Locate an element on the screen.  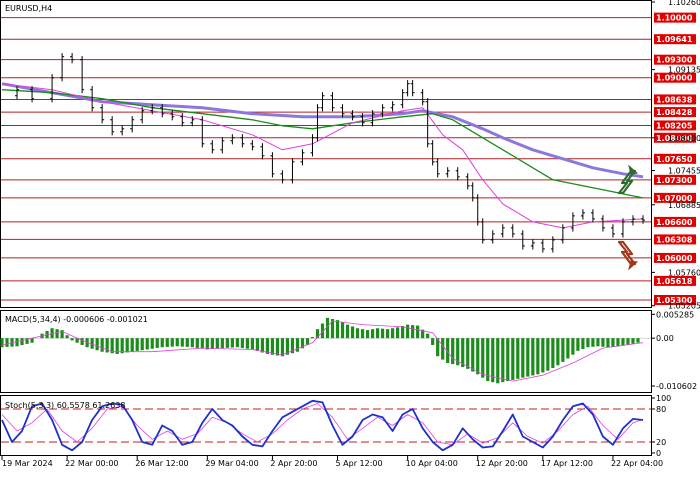
level-label-13: 1.06000 is located at coordinates (674, 258).